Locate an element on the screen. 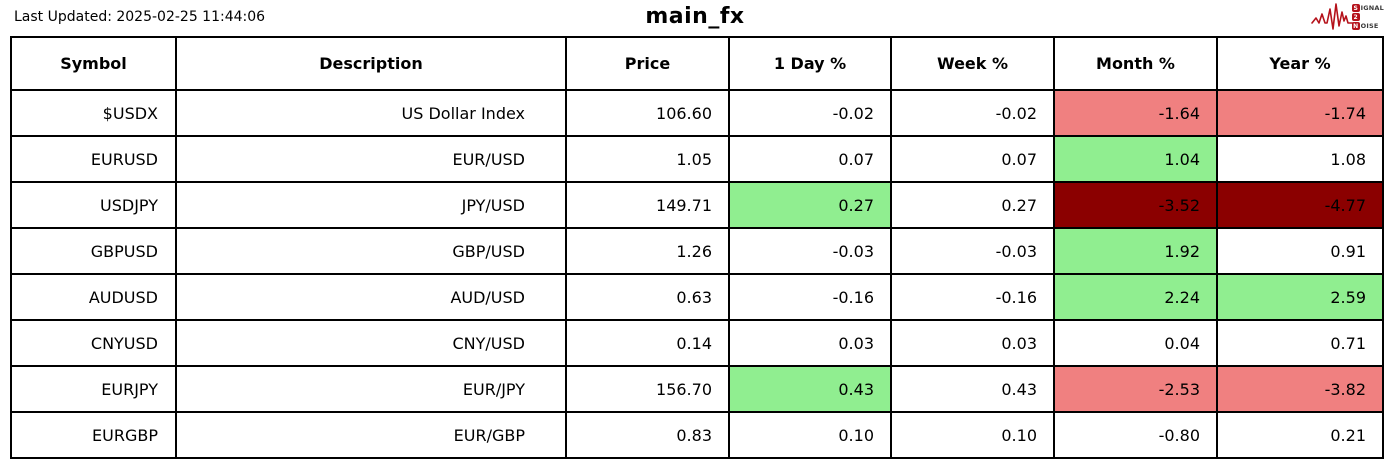 This screenshot has height=470, width=1390. cell-week-pct: 0.03 is located at coordinates (972, 343).